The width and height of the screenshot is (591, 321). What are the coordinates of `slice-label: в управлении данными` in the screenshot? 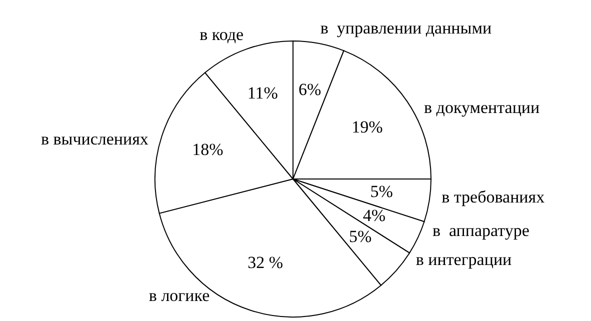 It's located at (406, 28).